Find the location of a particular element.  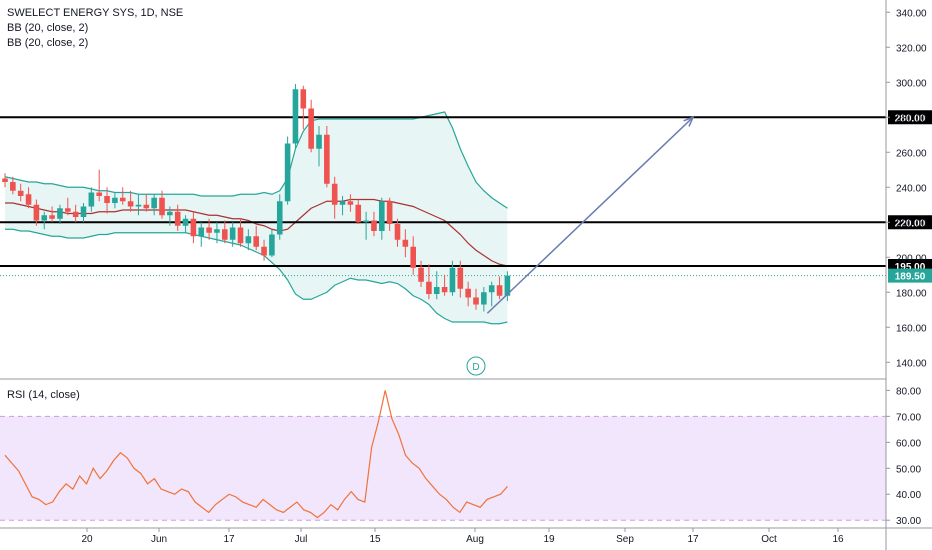

price-tick-label: 220.00 is located at coordinates (911, 223).